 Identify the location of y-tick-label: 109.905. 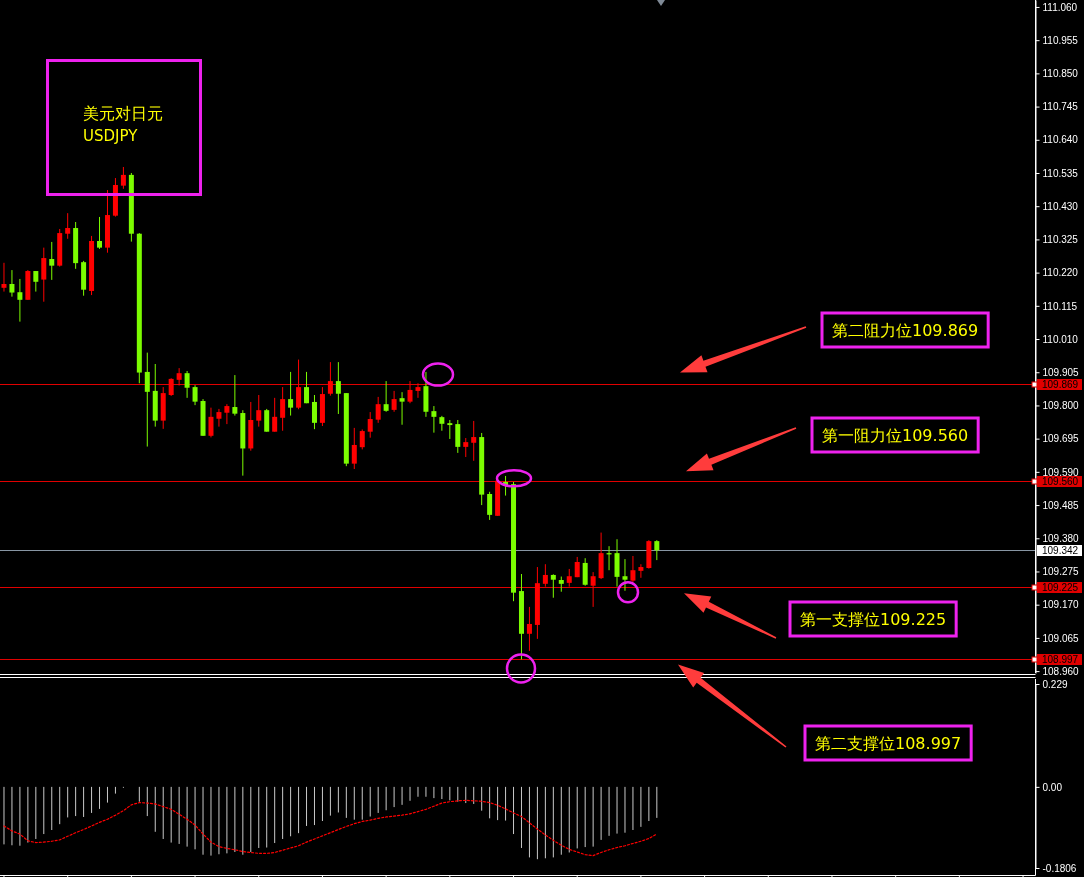
(1061, 372).